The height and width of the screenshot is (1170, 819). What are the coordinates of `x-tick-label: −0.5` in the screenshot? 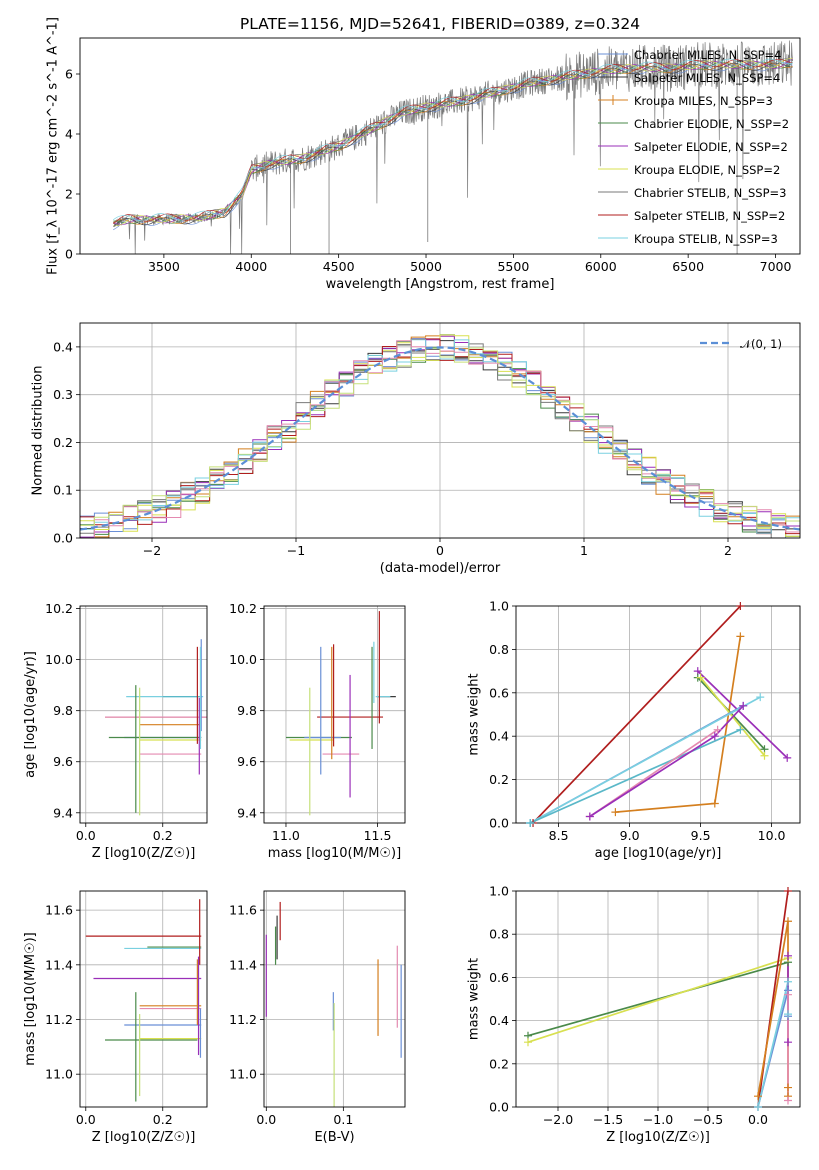 It's located at (708, 1119).